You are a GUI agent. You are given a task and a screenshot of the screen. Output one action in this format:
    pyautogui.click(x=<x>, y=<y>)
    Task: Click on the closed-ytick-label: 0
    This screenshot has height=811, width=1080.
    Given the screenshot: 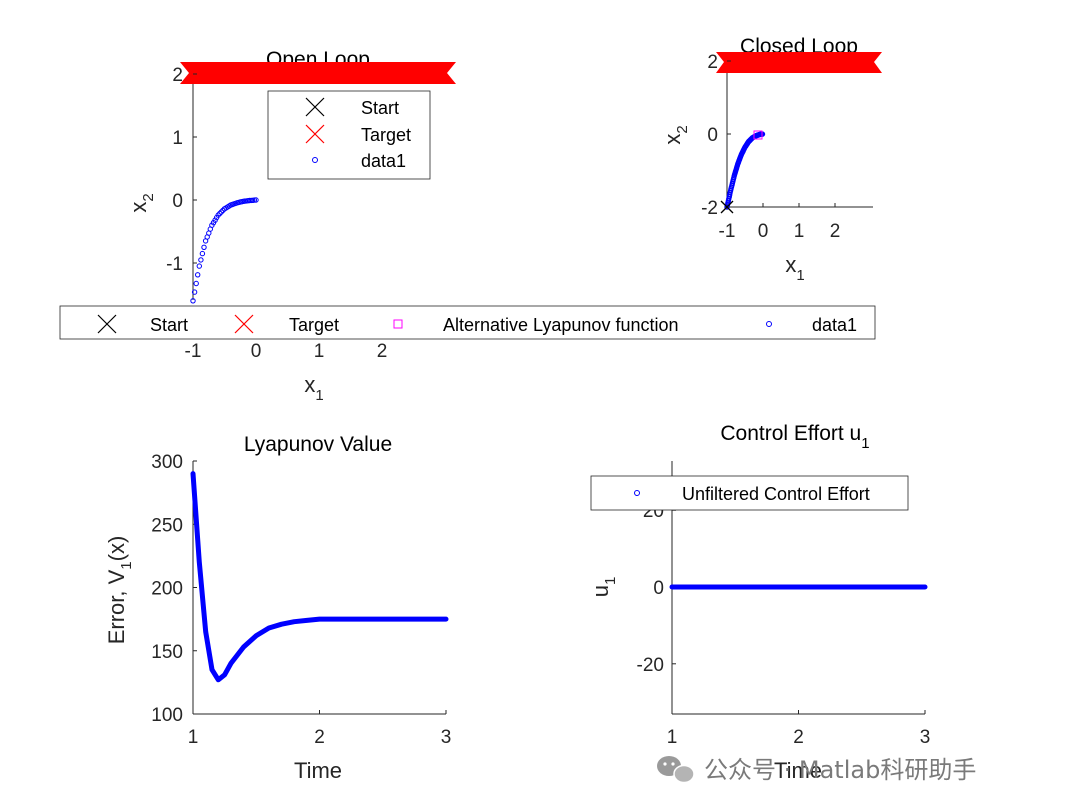 What is the action you would take?
    pyautogui.click(x=712, y=135)
    